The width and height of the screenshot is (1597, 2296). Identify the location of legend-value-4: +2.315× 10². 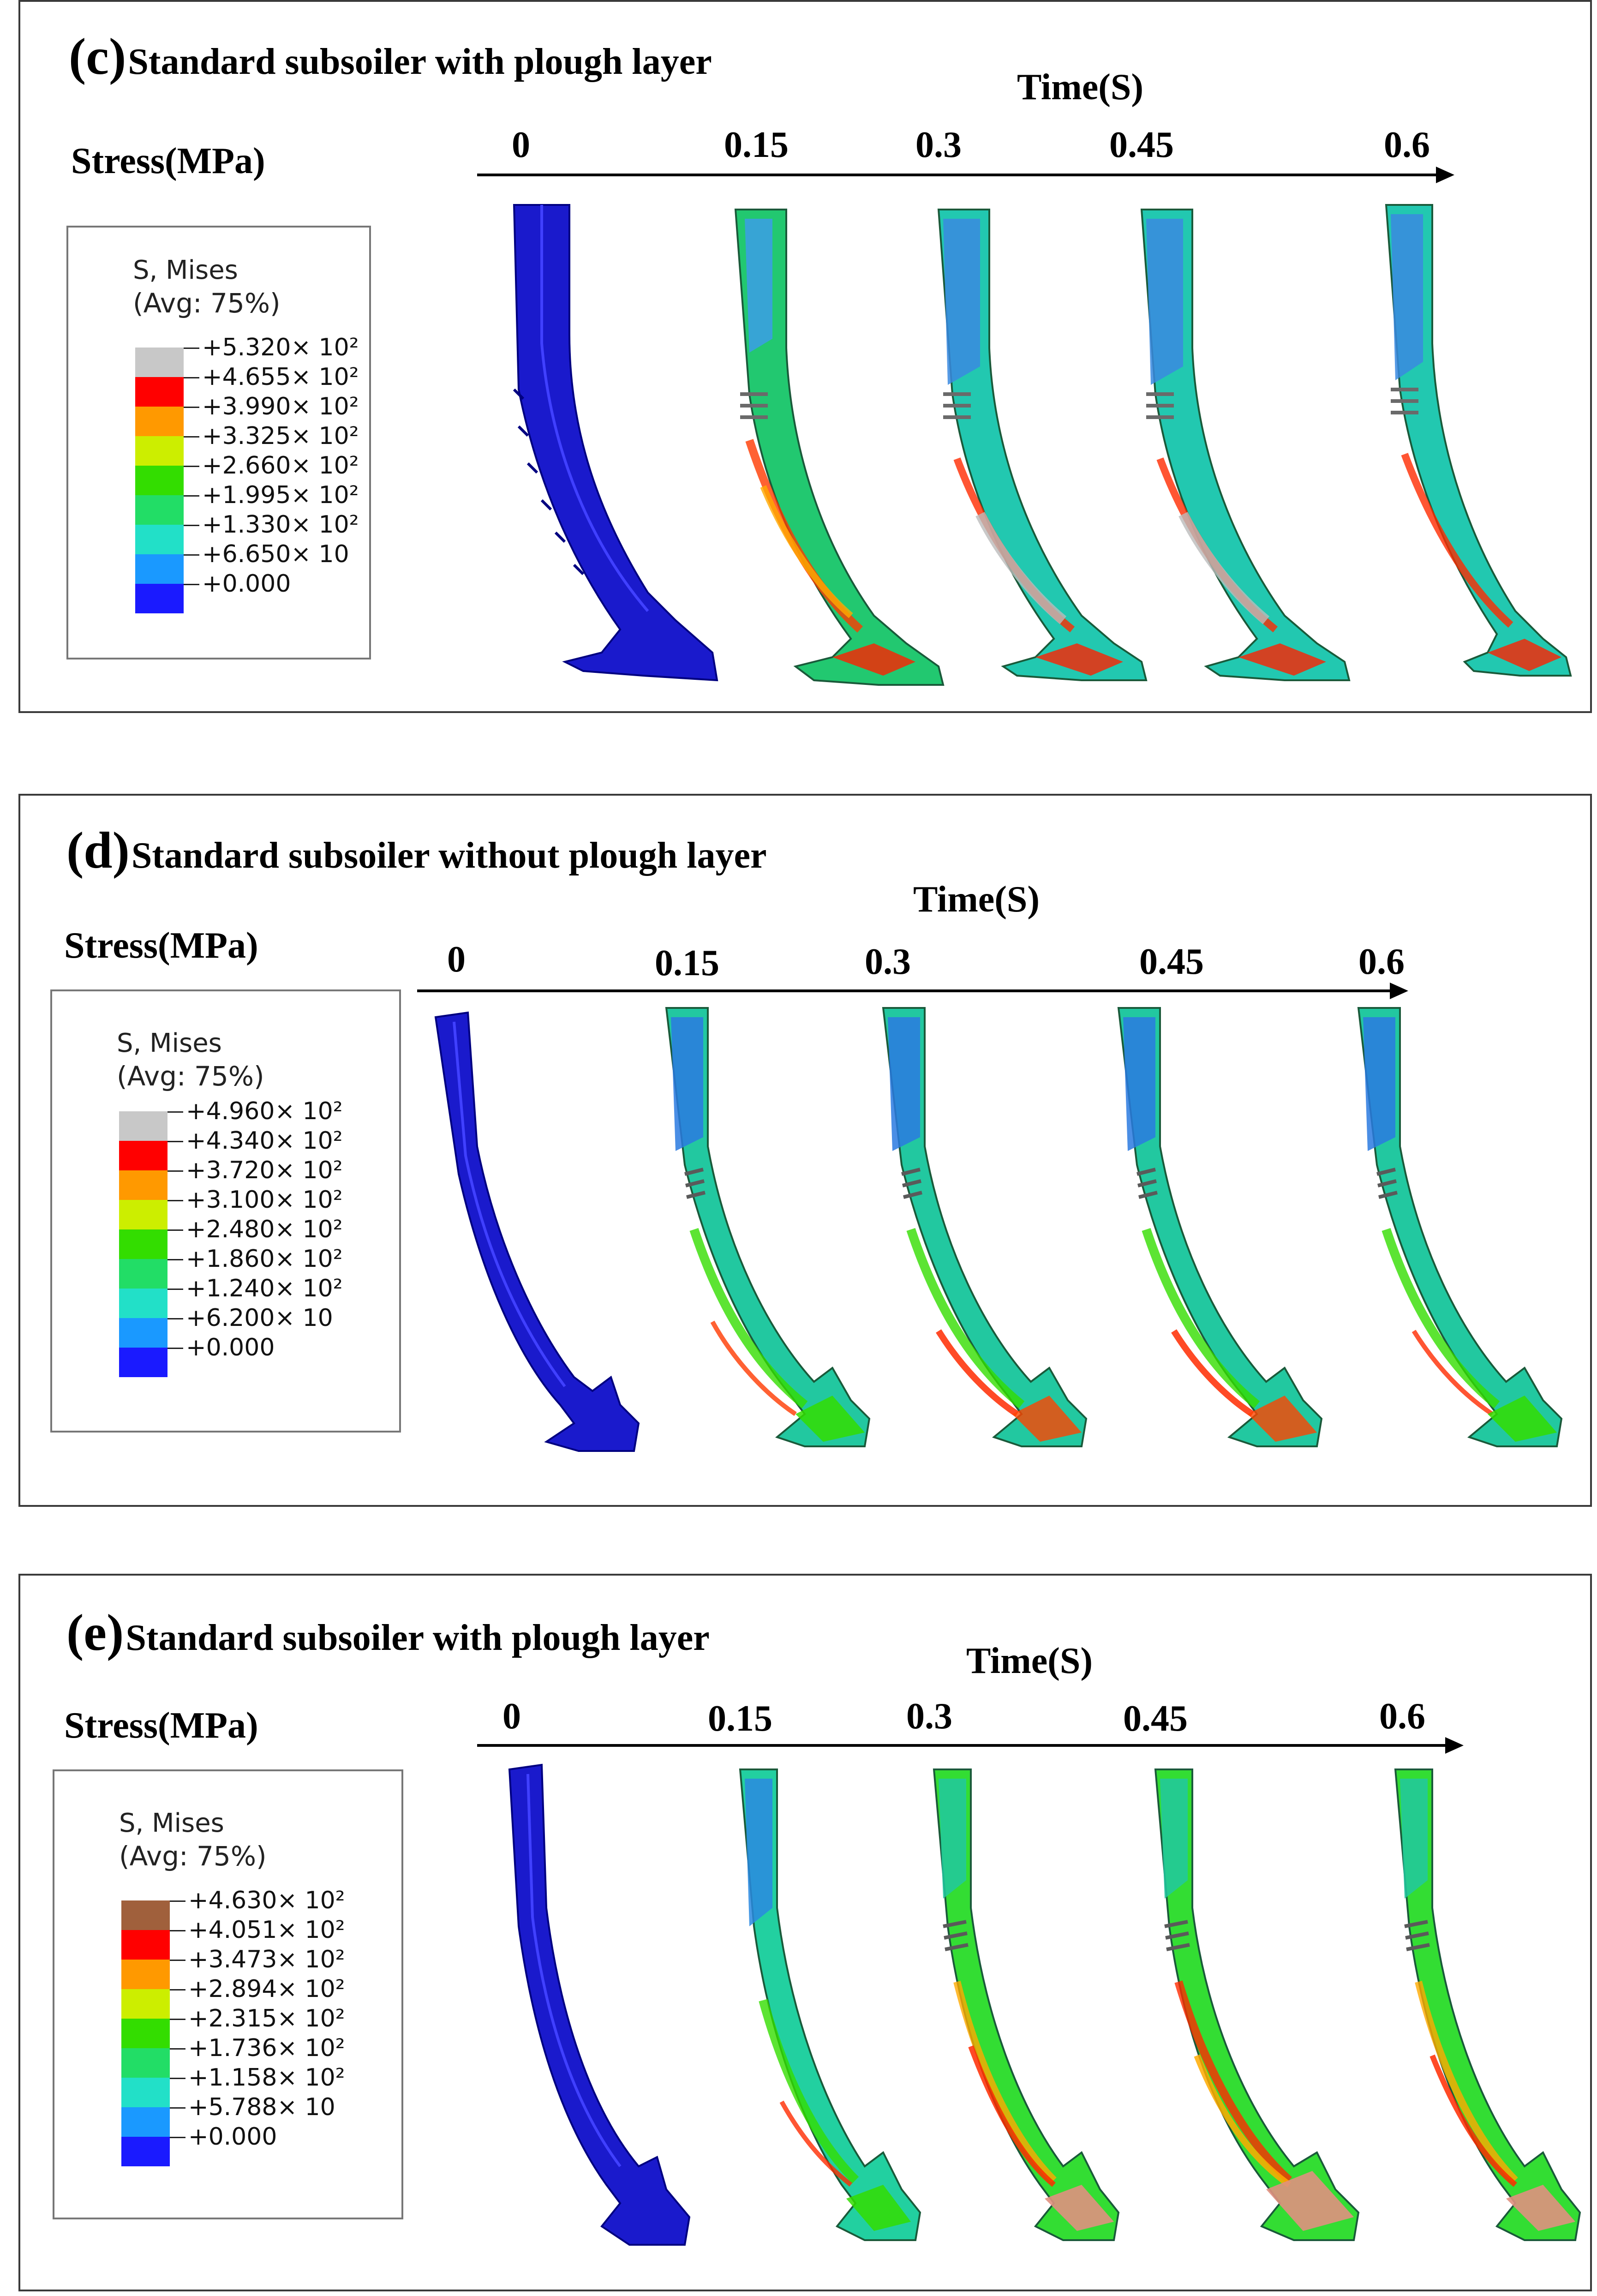
(266, 2018).